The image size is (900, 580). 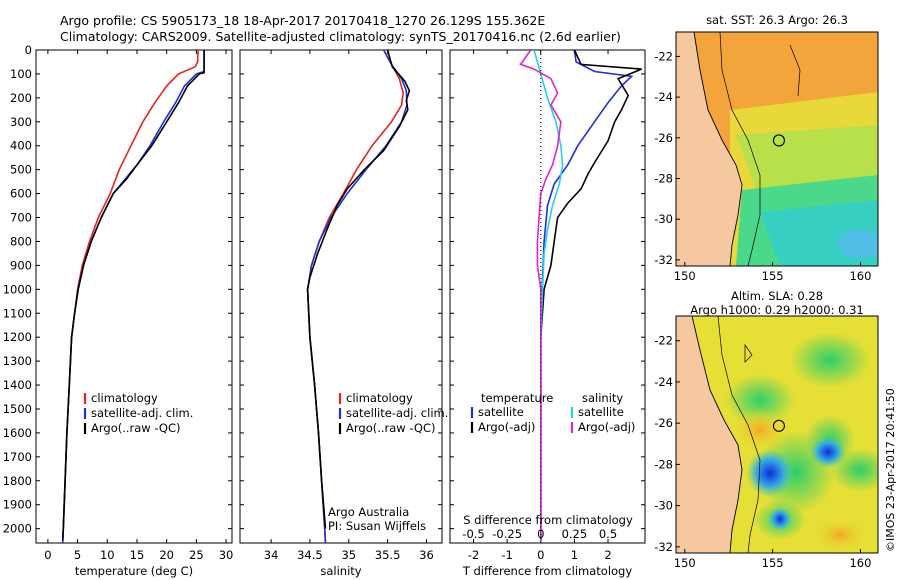 I want to click on y-tick-label: 300, so click(x=21, y=122).